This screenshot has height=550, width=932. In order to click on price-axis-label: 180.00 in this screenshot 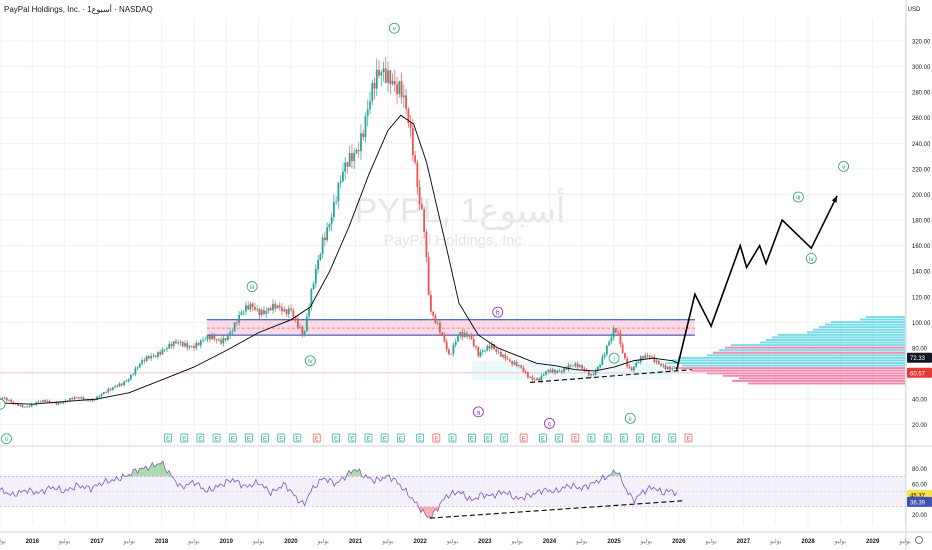, I will do `click(921, 222)`.